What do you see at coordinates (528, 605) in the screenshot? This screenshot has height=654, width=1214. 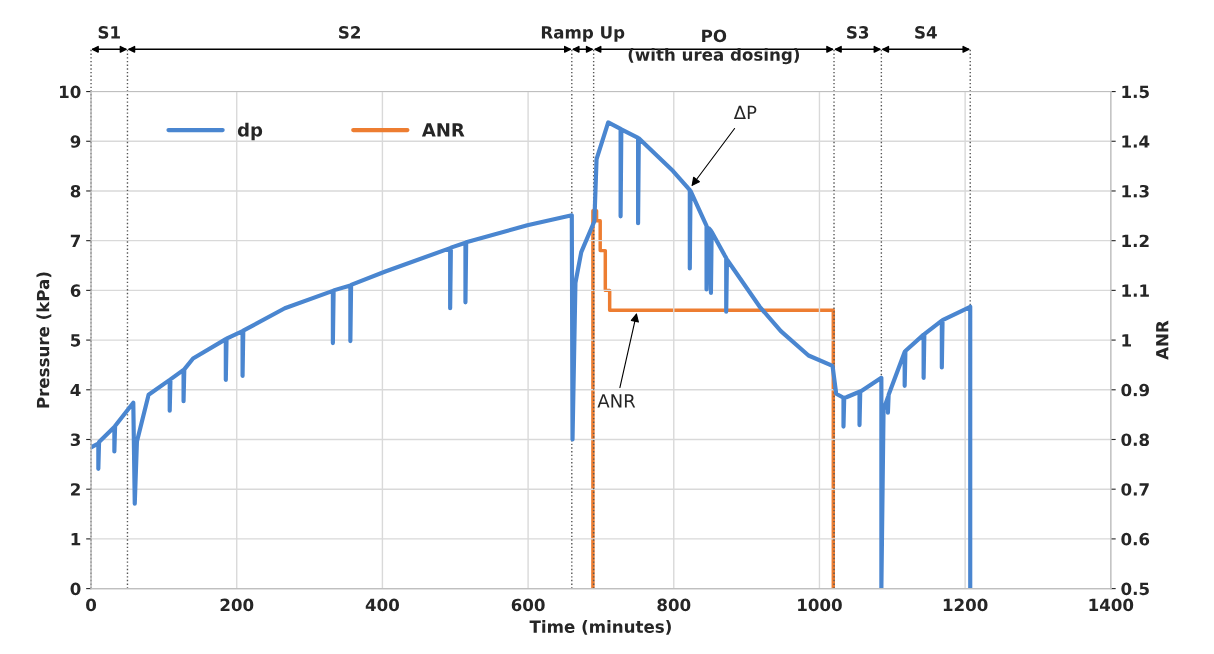 I see `x-tick-label: 600` at bounding box center [528, 605].